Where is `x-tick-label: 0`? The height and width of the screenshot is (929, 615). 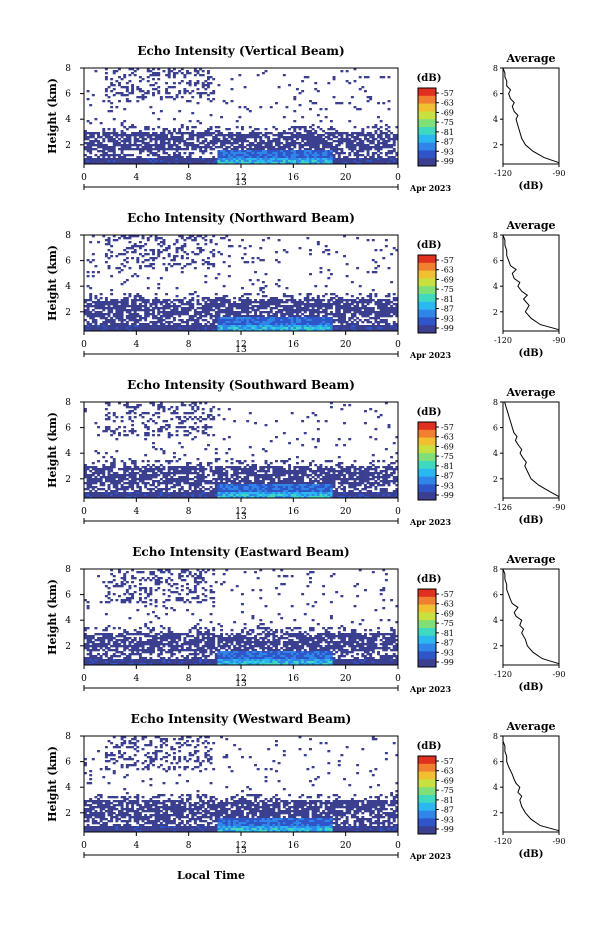
x-tick-label: 0 is located at coordinates (398, 178).